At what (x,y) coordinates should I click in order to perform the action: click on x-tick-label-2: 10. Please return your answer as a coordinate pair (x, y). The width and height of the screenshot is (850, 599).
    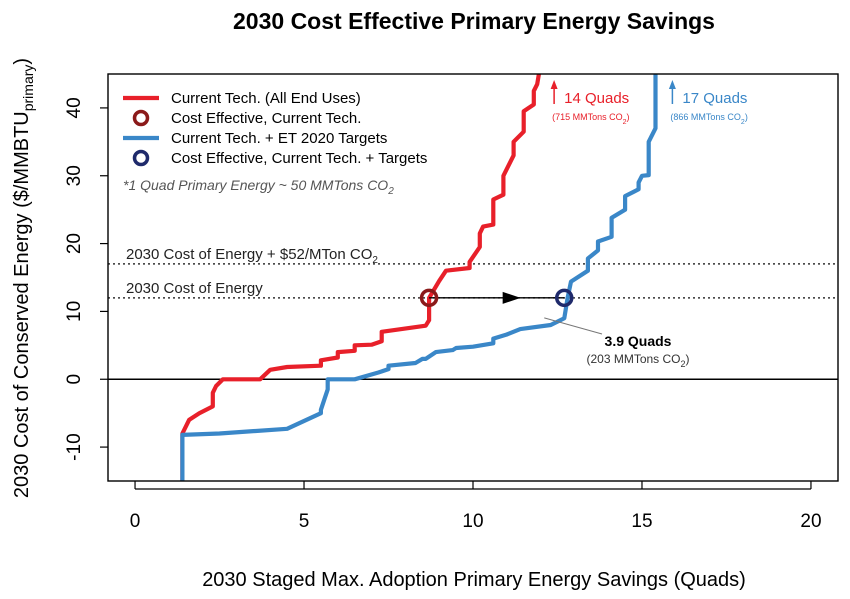
    Looking at the image, I should click on (472, 521).